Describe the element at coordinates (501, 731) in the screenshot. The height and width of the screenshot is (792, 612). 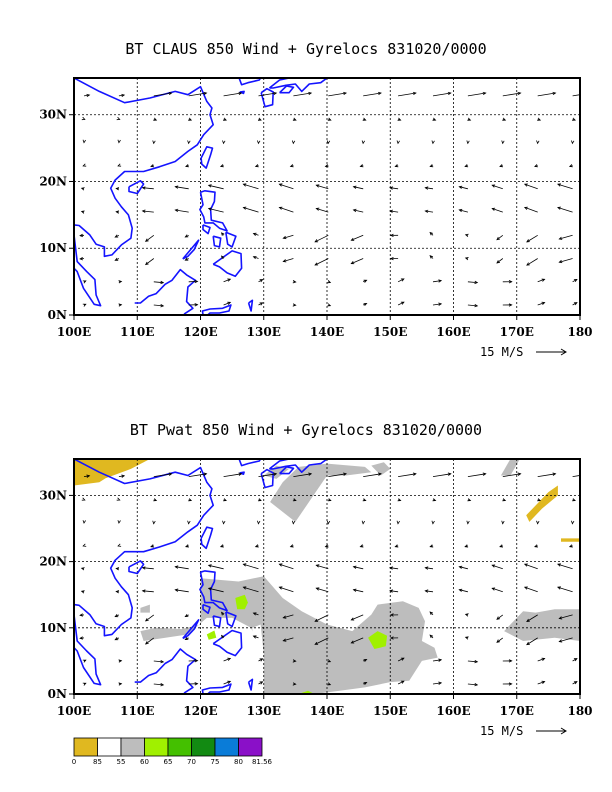
I see `vector-scale-label: 15 M/S` at that location.